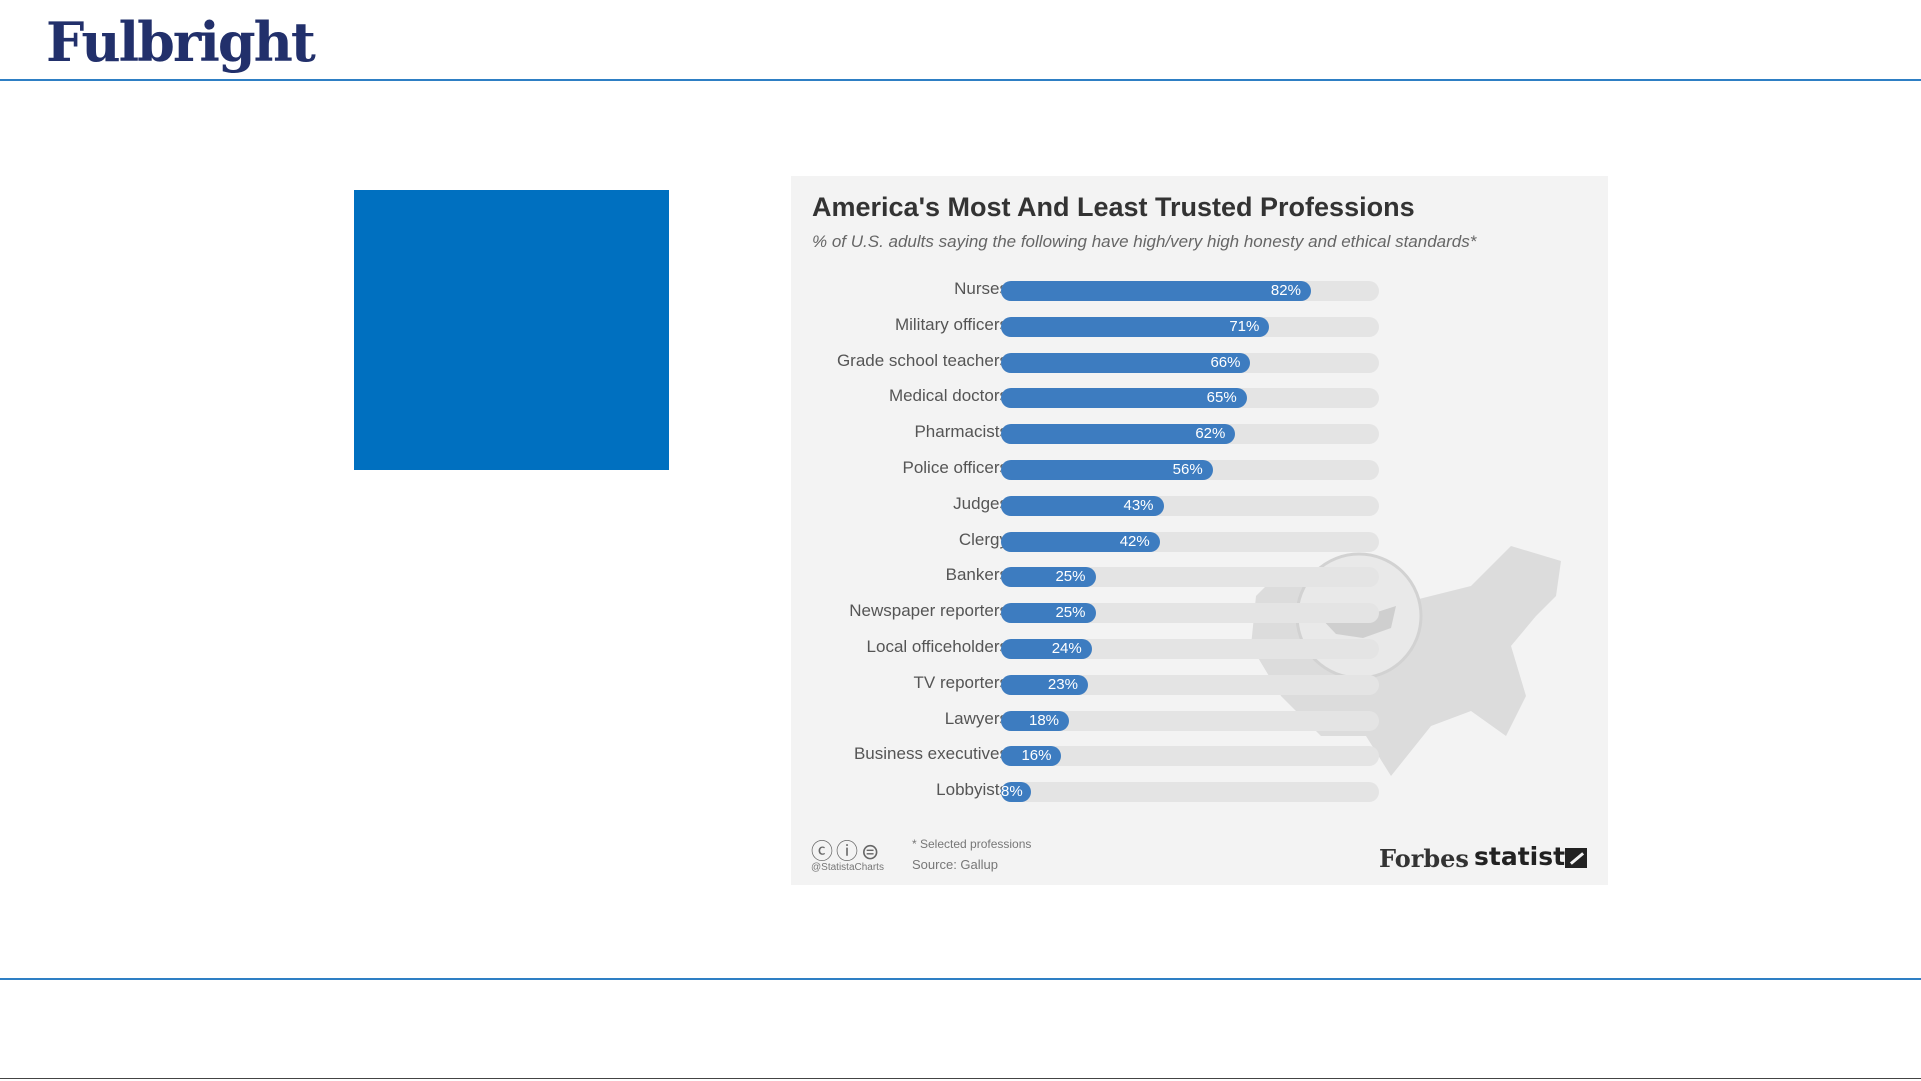  Describe the element at coordinates (1012, 792) in the screenshot. I see `bar-value-label: 8%` at that location.